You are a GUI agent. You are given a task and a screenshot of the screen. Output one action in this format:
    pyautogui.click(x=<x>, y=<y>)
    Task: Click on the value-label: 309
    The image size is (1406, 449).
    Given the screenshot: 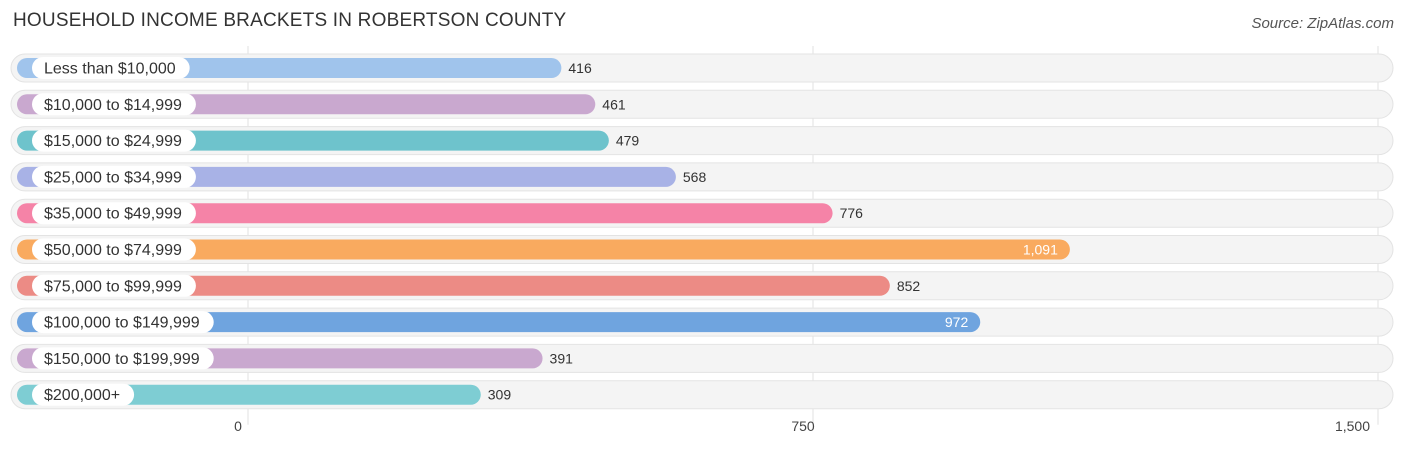 What is the action you would take?
    pyautogui.click(x=500, y=395)
    